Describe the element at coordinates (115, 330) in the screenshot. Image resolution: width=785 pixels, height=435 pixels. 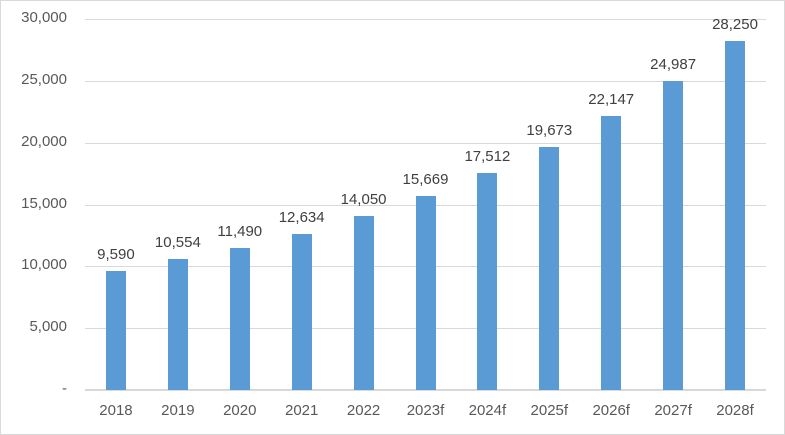
I see `bar-2018` at that location.